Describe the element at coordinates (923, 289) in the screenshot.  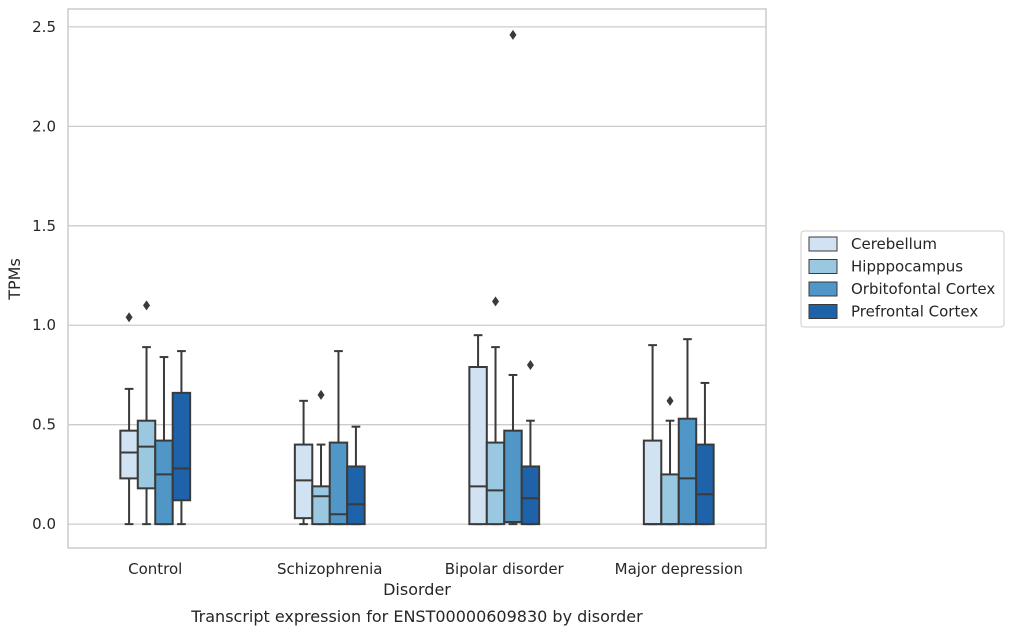
I see `legend-label: Orbitofontal Cortex` at that location.